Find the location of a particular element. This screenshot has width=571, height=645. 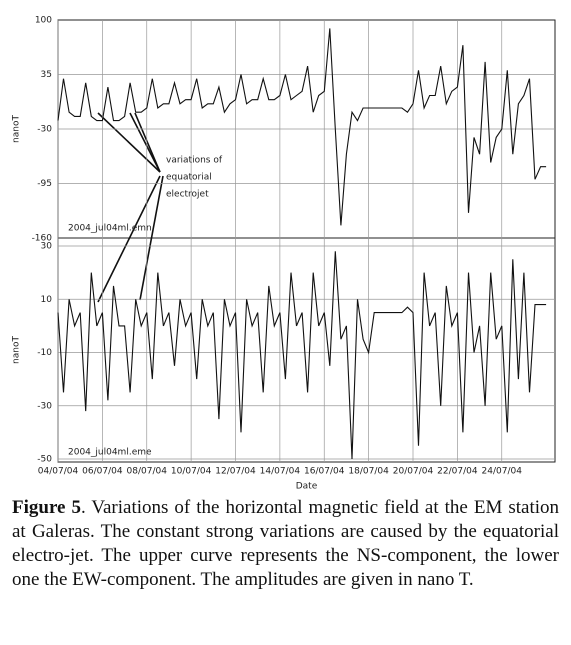

y-tick-label: -50 is located at coordinates (44, 460).